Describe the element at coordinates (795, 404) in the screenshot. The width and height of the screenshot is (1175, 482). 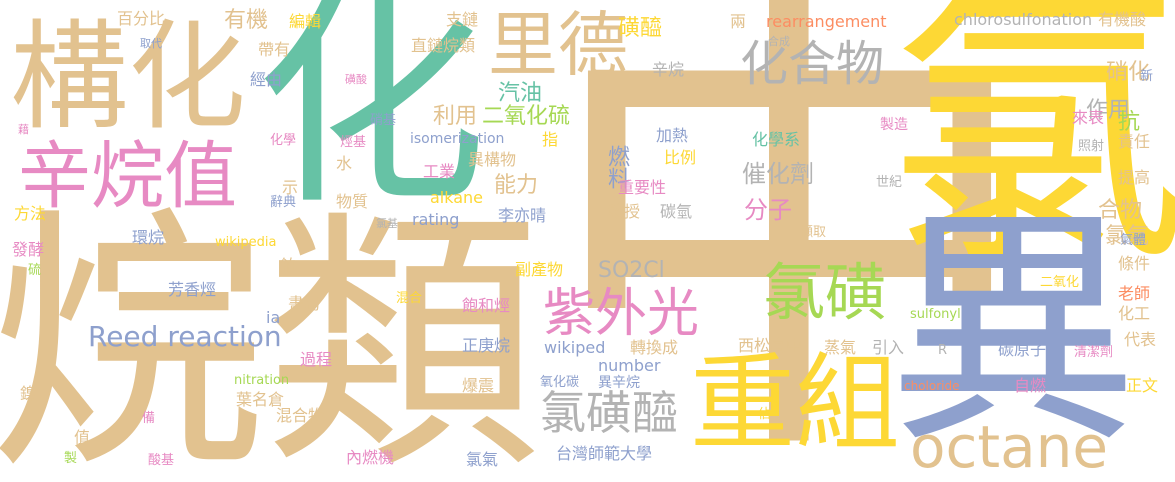
I see `word-reforming: 重組` at that location.